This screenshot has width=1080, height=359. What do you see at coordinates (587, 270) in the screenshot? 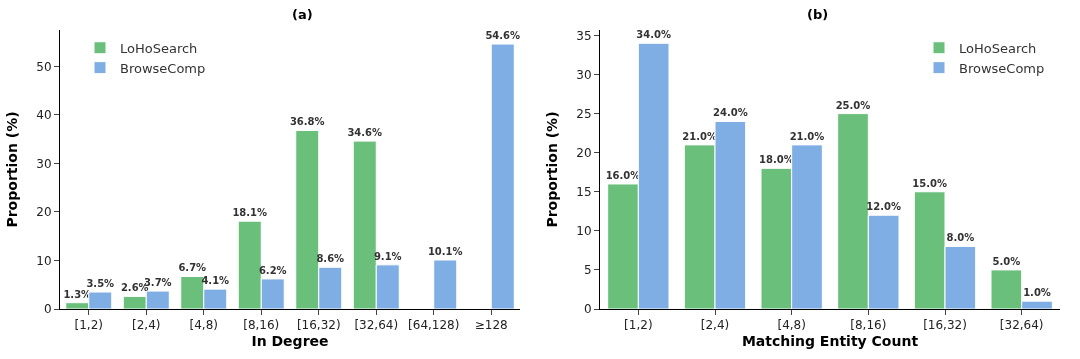
I see `y-tick-label: 5` at bounding box center [587, 270].